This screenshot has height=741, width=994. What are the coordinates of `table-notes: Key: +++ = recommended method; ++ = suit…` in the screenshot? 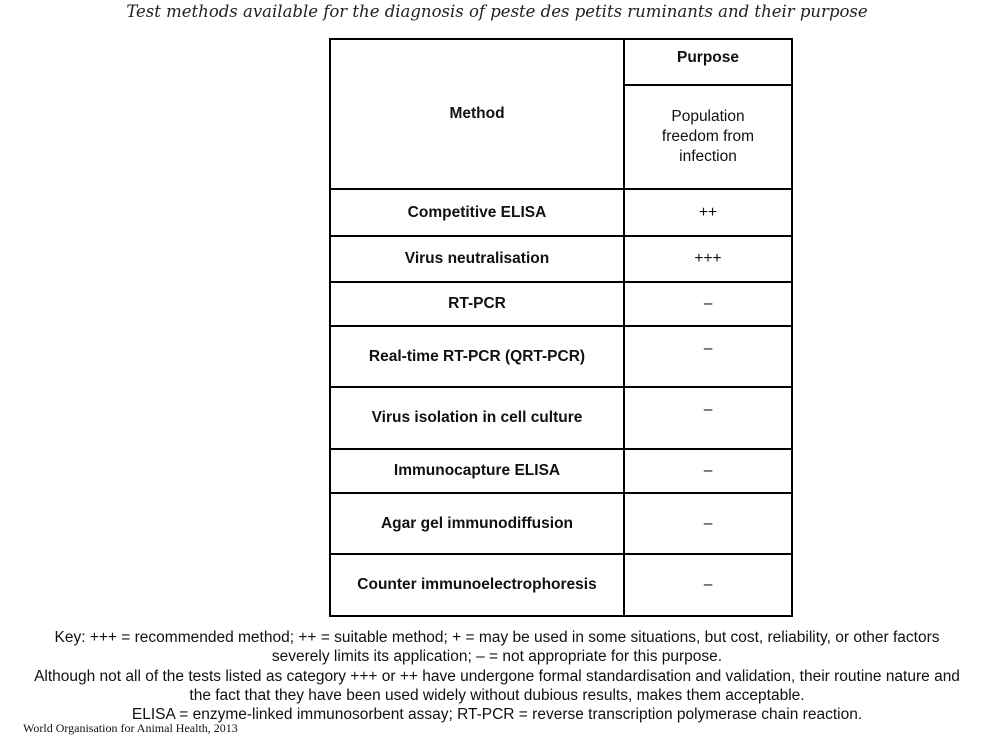 It's located at (497, 676).